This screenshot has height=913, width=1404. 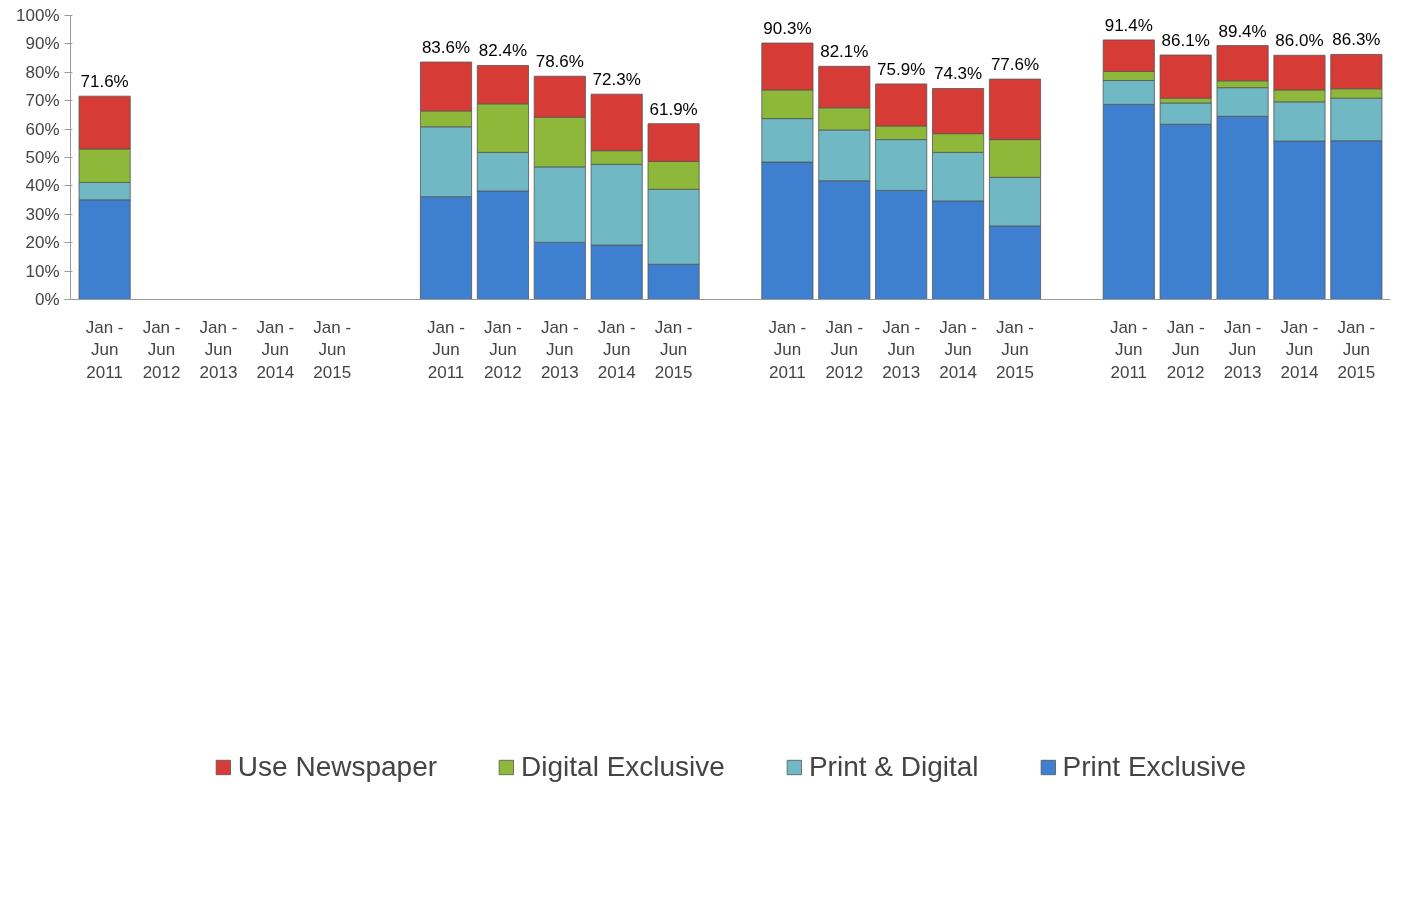 I want to click on legend-label: Digital Exclusive, so click(x=623, y=767).